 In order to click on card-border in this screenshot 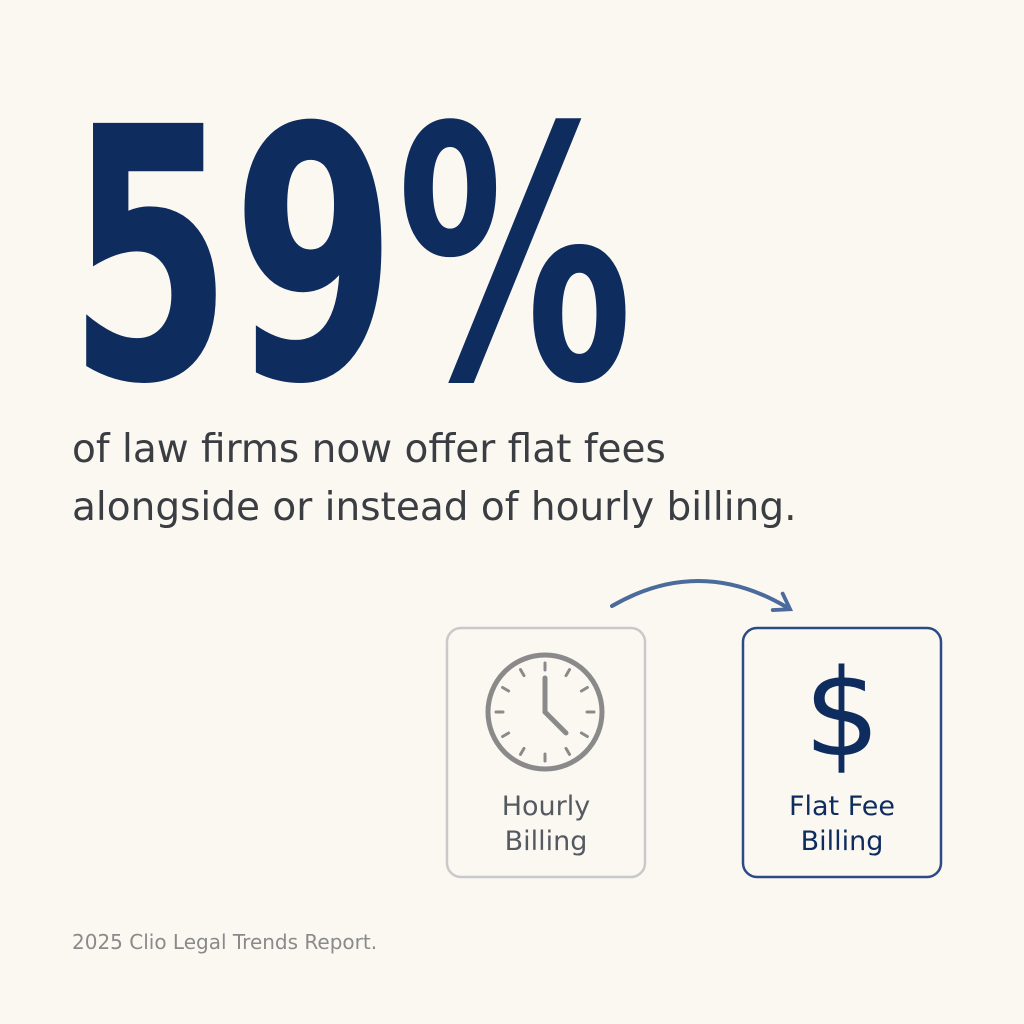, I will do `click(842, 752)`.